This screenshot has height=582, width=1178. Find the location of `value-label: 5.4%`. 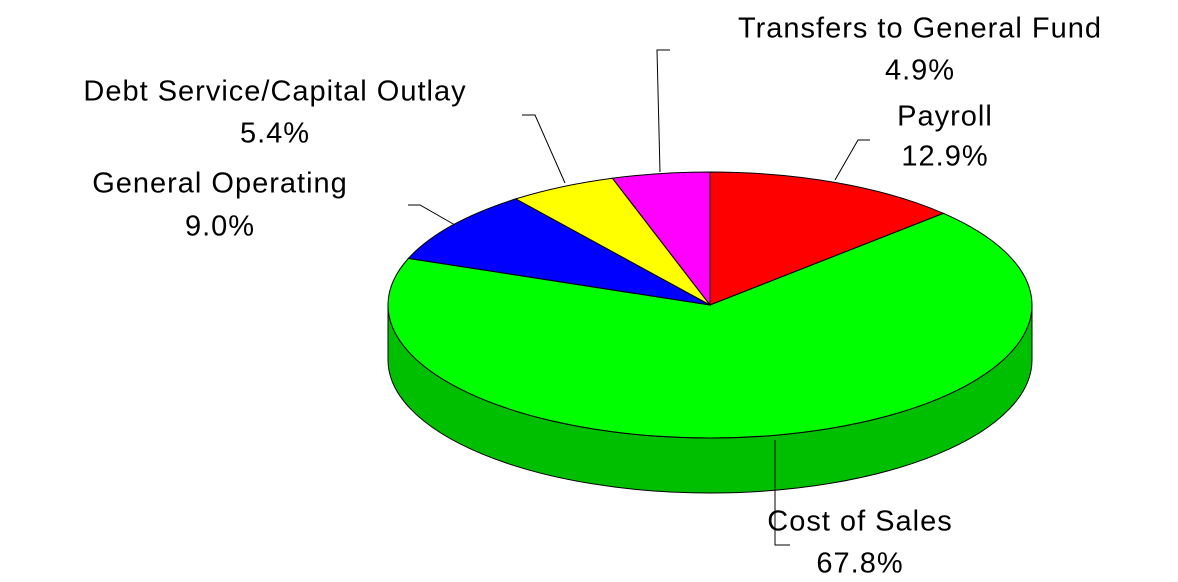

value-label: 5.4% is located at coordinates (275, 134).